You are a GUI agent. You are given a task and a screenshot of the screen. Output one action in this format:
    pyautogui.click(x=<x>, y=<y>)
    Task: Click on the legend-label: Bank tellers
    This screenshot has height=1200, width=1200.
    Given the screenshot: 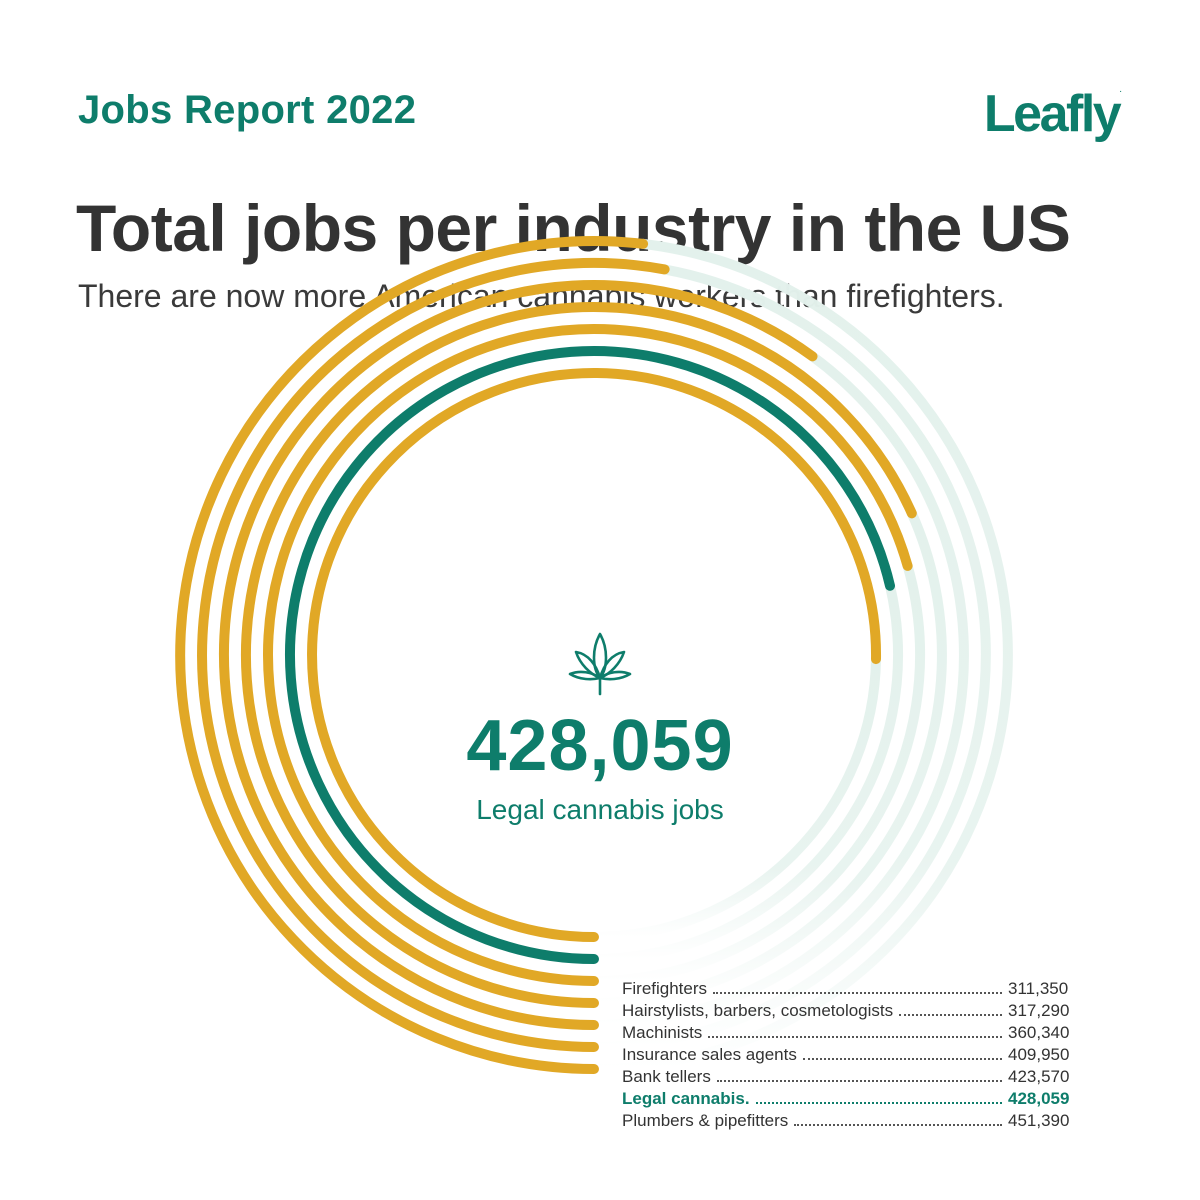 What is the action you would take?
    pyautogui.click(x=666, y=1076)
    